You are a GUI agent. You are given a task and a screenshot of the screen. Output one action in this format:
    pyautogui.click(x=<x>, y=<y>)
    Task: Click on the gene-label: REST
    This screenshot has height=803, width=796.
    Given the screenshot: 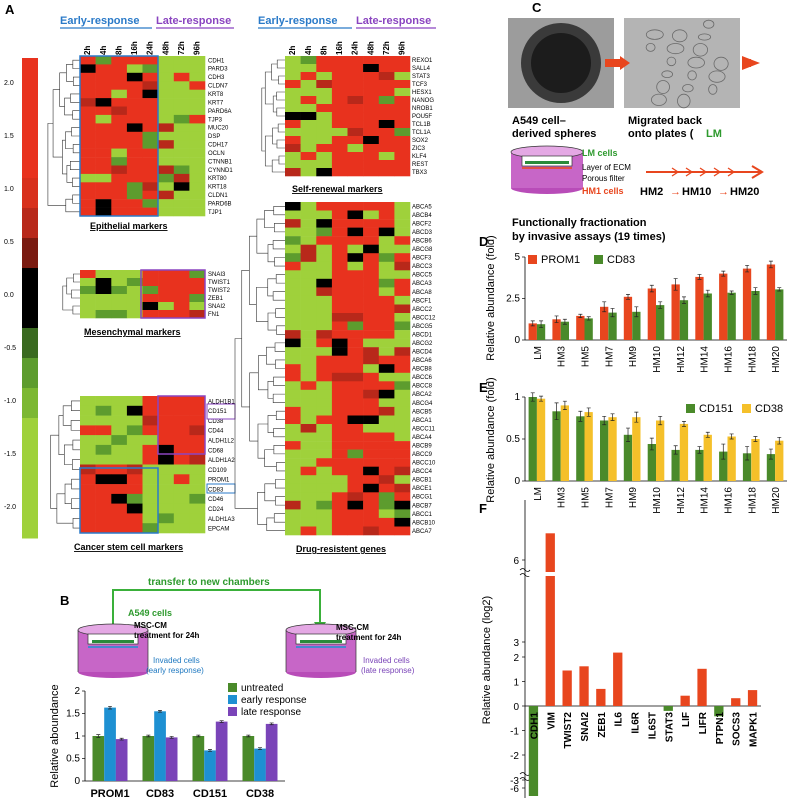 What is the action you would take?
    pyautogui.click(x=420, y=165)
    